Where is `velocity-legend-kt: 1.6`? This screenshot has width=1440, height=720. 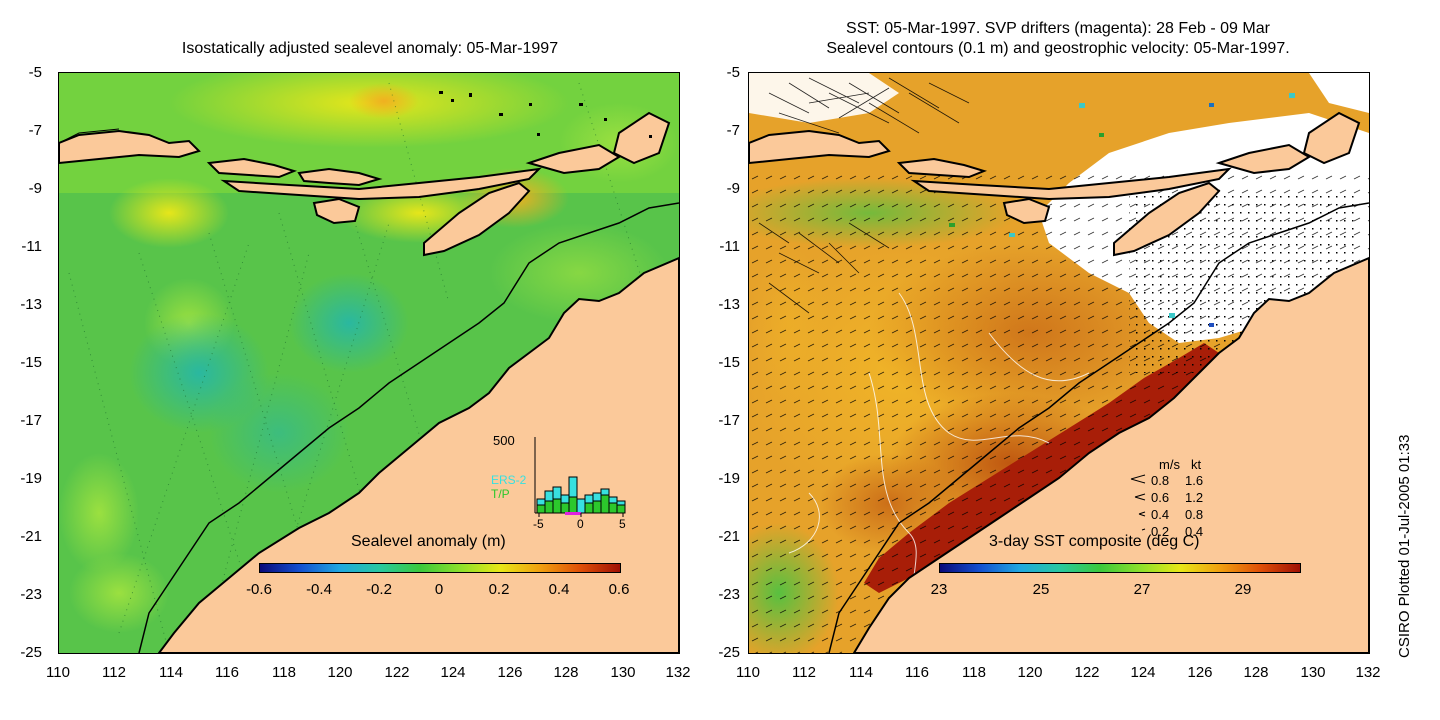
velocity-legend-kt: 1.6 is located at coordinates (1194, 480).